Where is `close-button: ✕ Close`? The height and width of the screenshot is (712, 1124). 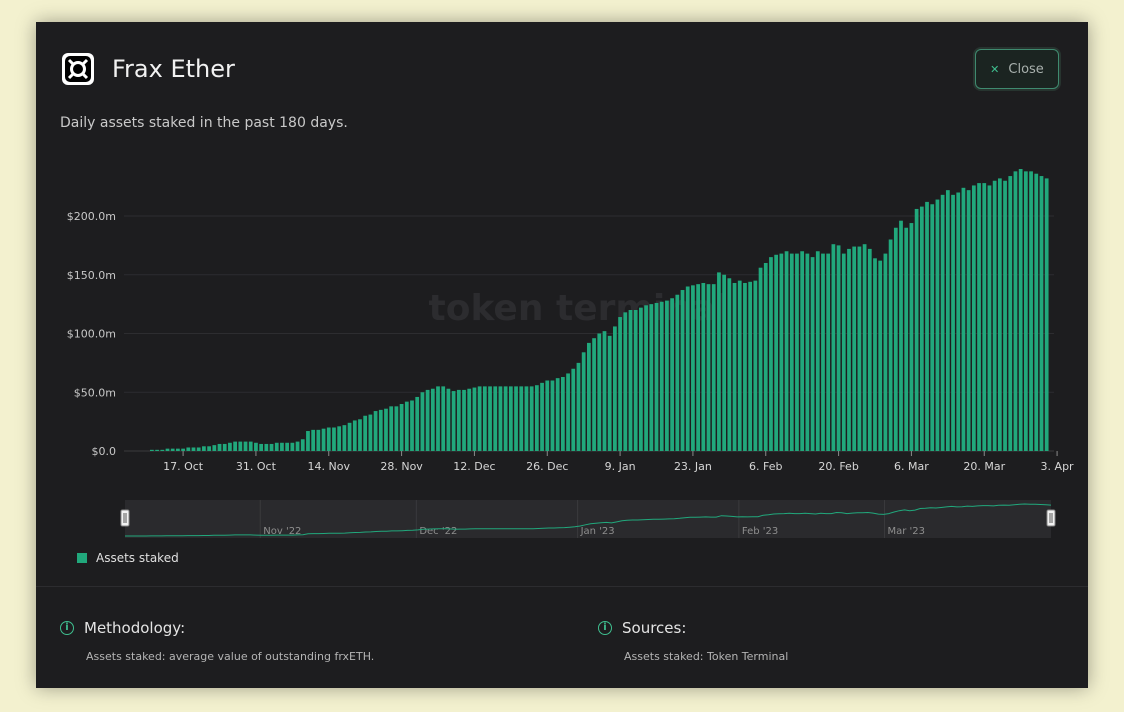
close-button: ✕ Close is located at coordinates (1017, 69).